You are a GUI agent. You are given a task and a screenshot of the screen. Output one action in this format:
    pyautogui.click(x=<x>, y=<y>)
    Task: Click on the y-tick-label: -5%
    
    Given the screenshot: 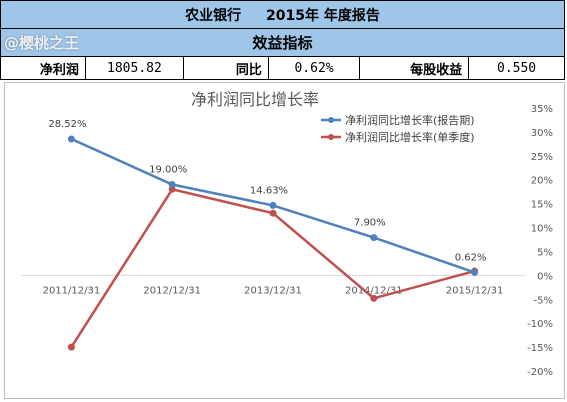 What is the action you would take?
    pyautogui.click(x=543, y=300)
    